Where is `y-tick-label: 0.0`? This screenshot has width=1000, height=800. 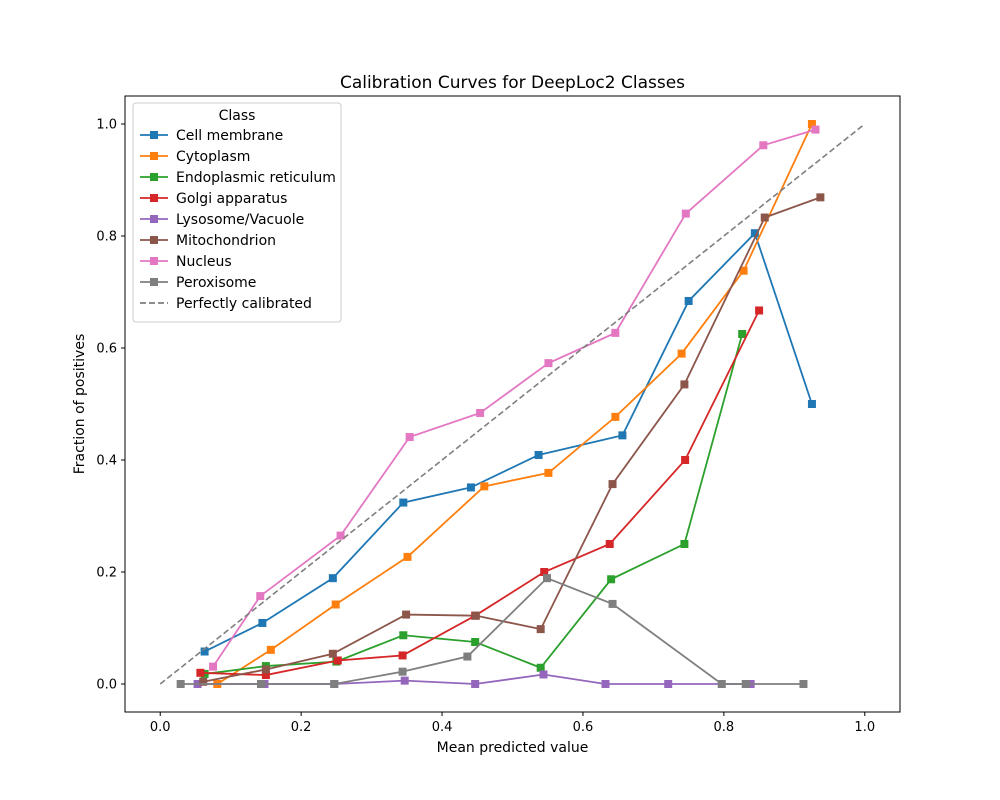 y-tick-label: 0.0 is located at coordinates (106, 685).